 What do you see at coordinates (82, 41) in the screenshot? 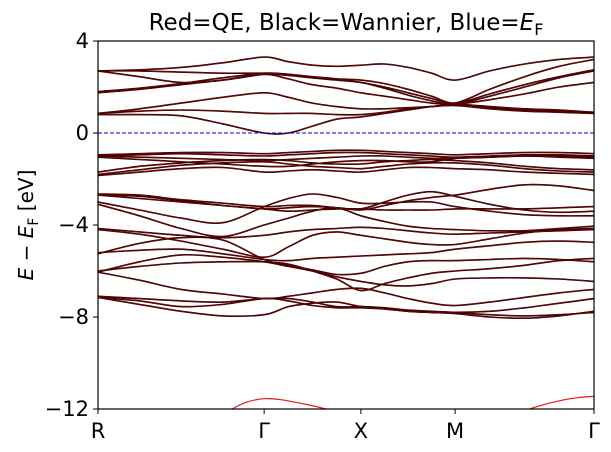
I see `y-tick-label-4: 4` at bounding box center [82, 41].